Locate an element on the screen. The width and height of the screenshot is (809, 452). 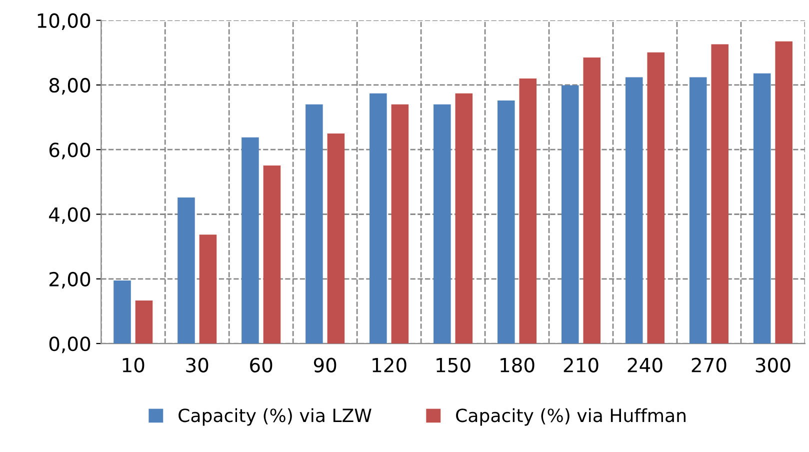
y-tick-label: 2,00 is located at coordinates (70, 280).